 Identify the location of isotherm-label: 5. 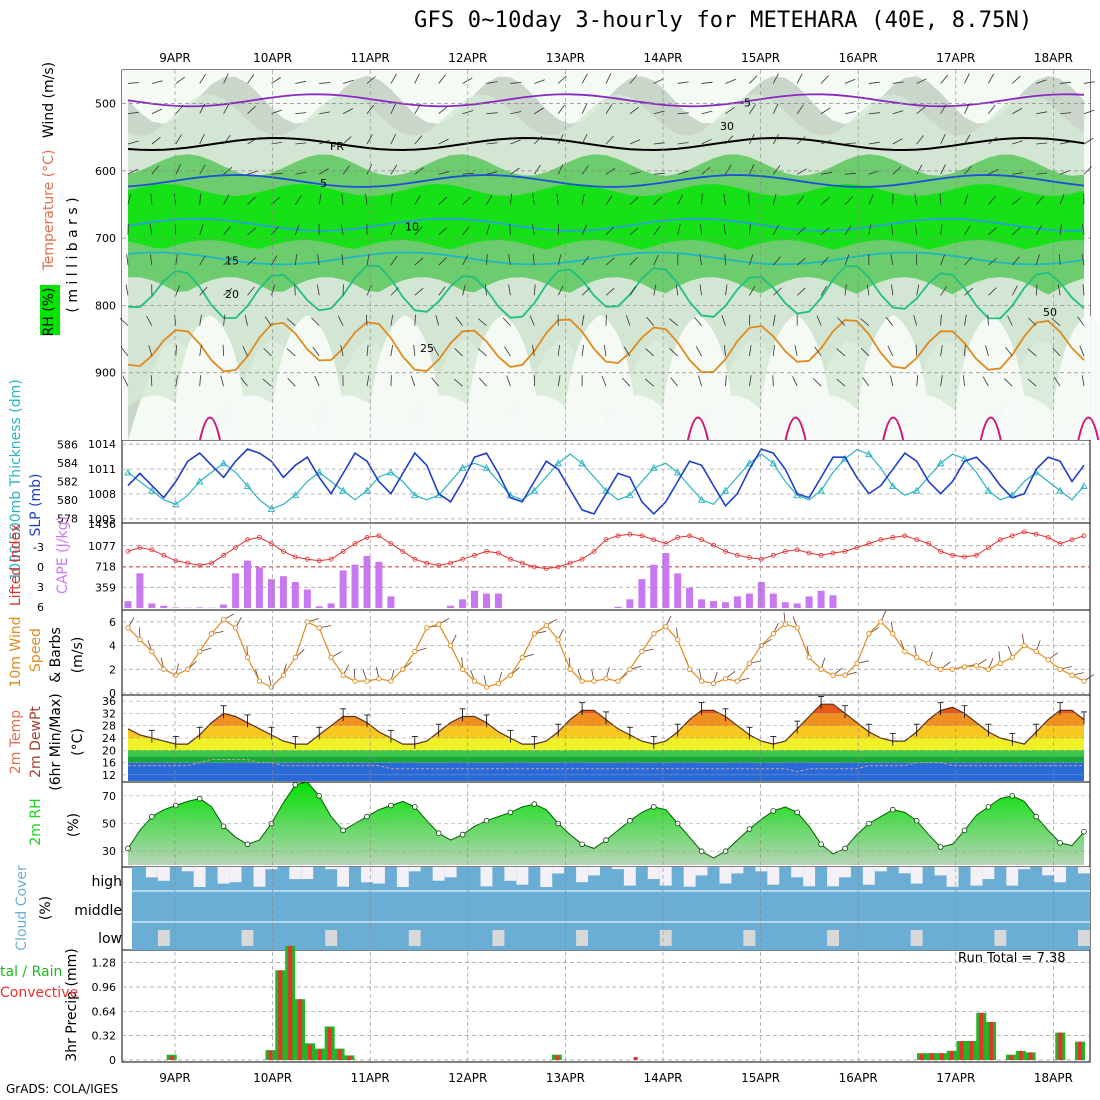
(323, 183).